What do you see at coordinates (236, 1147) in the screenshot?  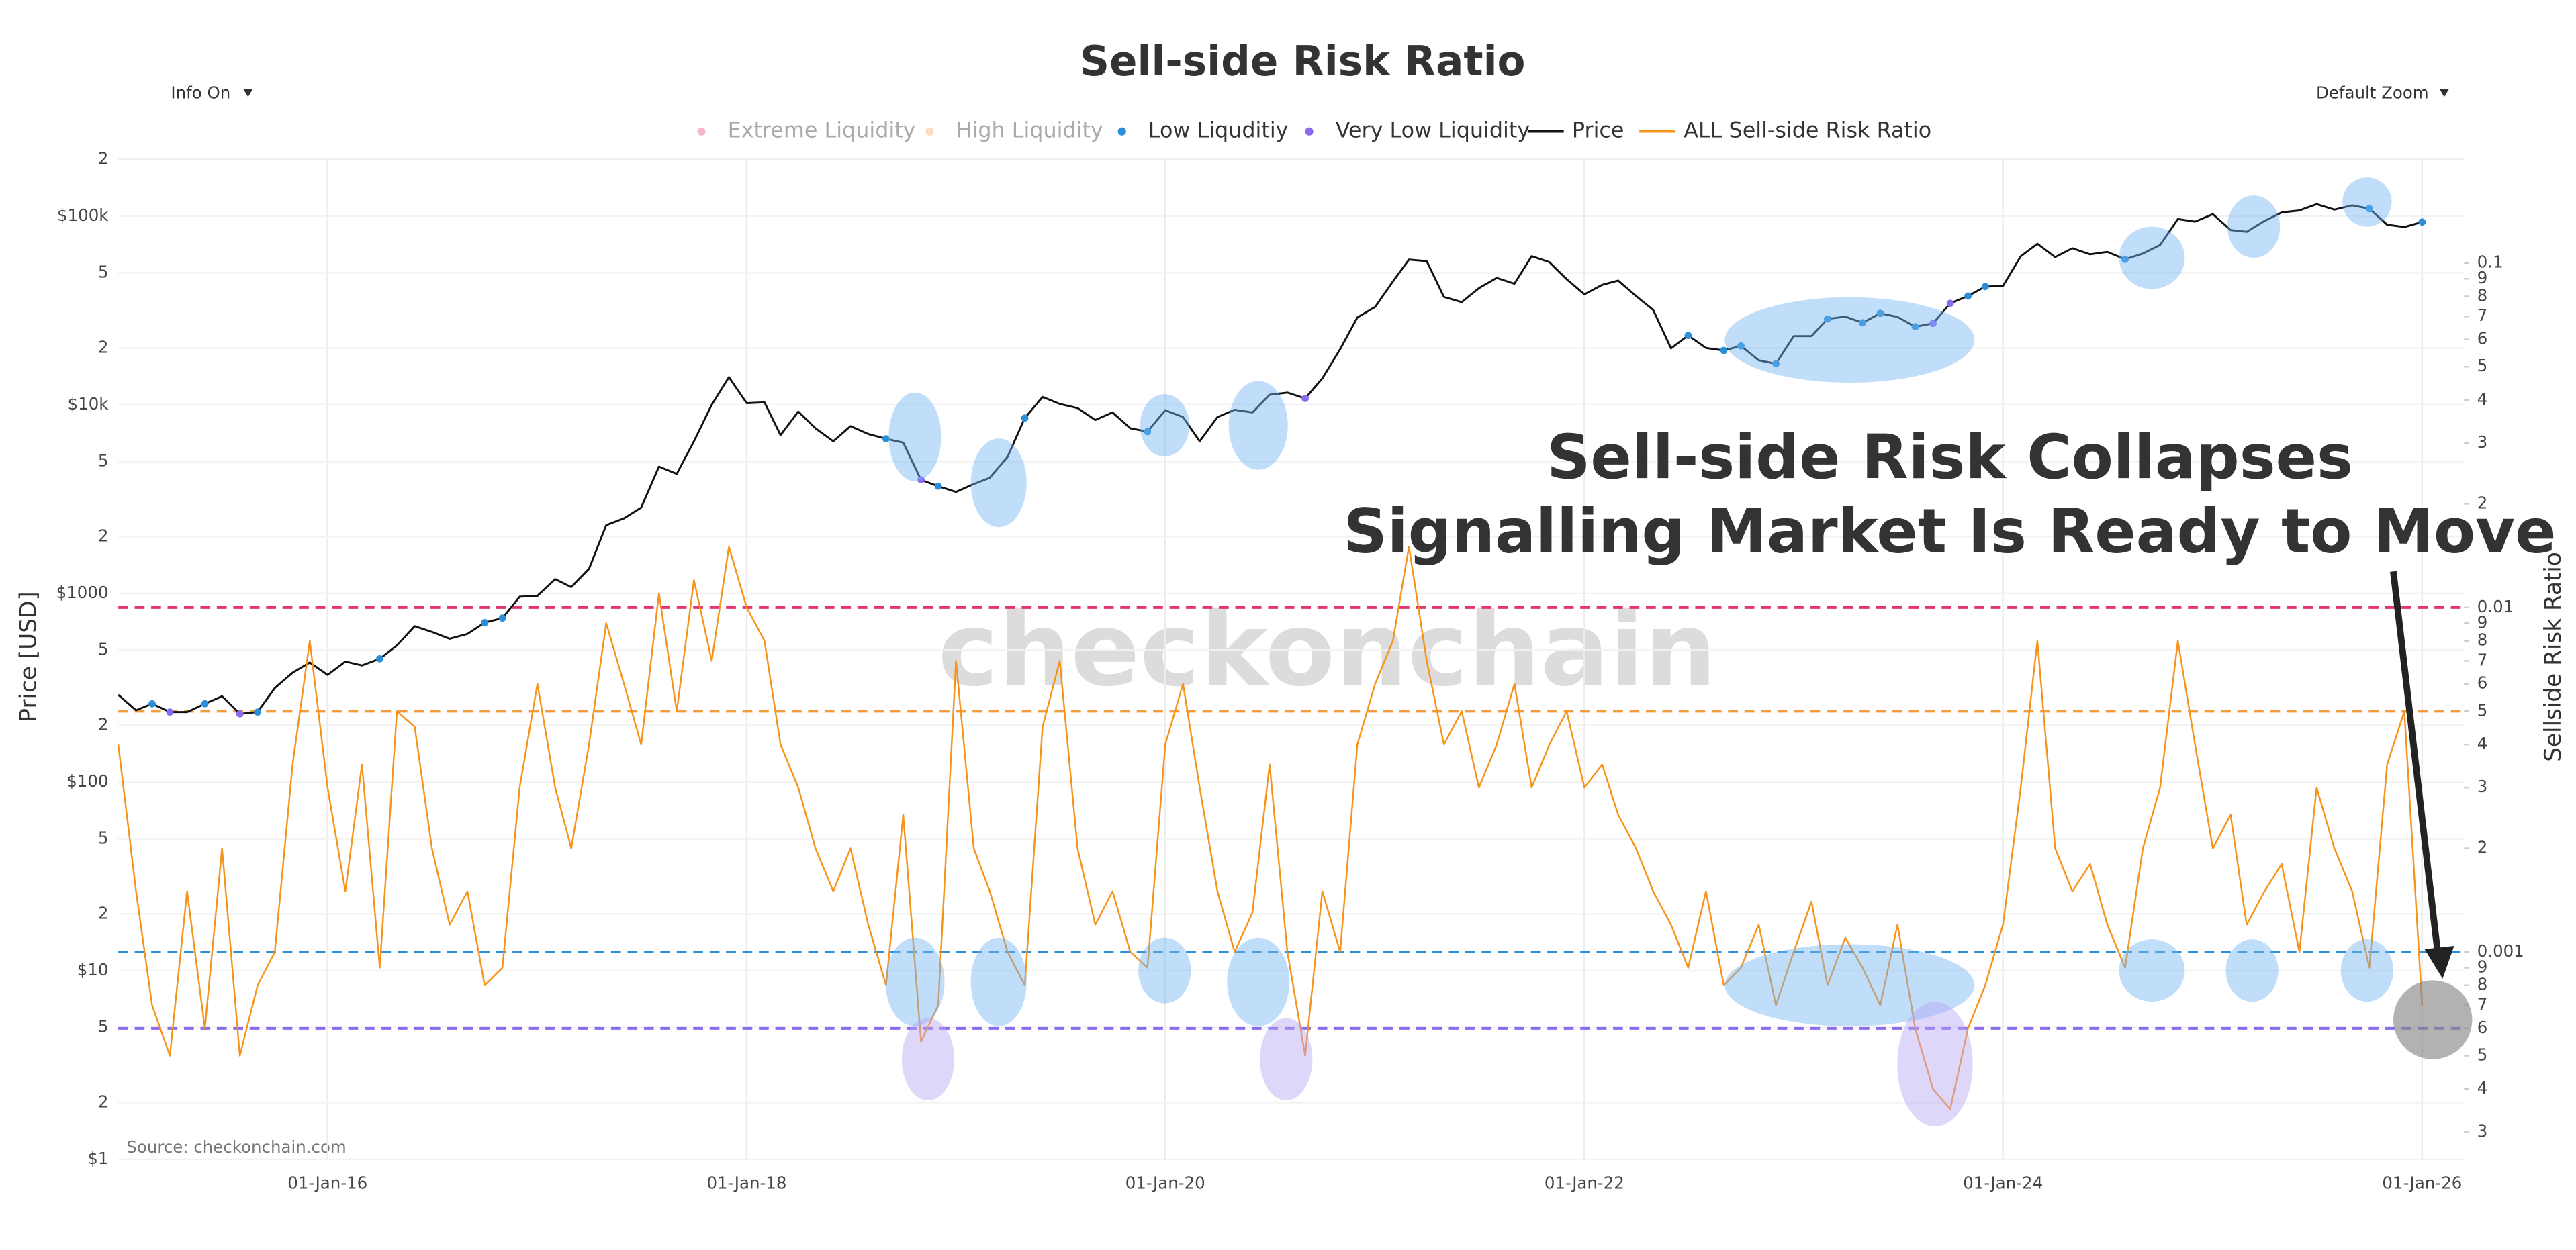 I see `source-note: Source: checkonchain.com` at bounding box center [236, 1147].